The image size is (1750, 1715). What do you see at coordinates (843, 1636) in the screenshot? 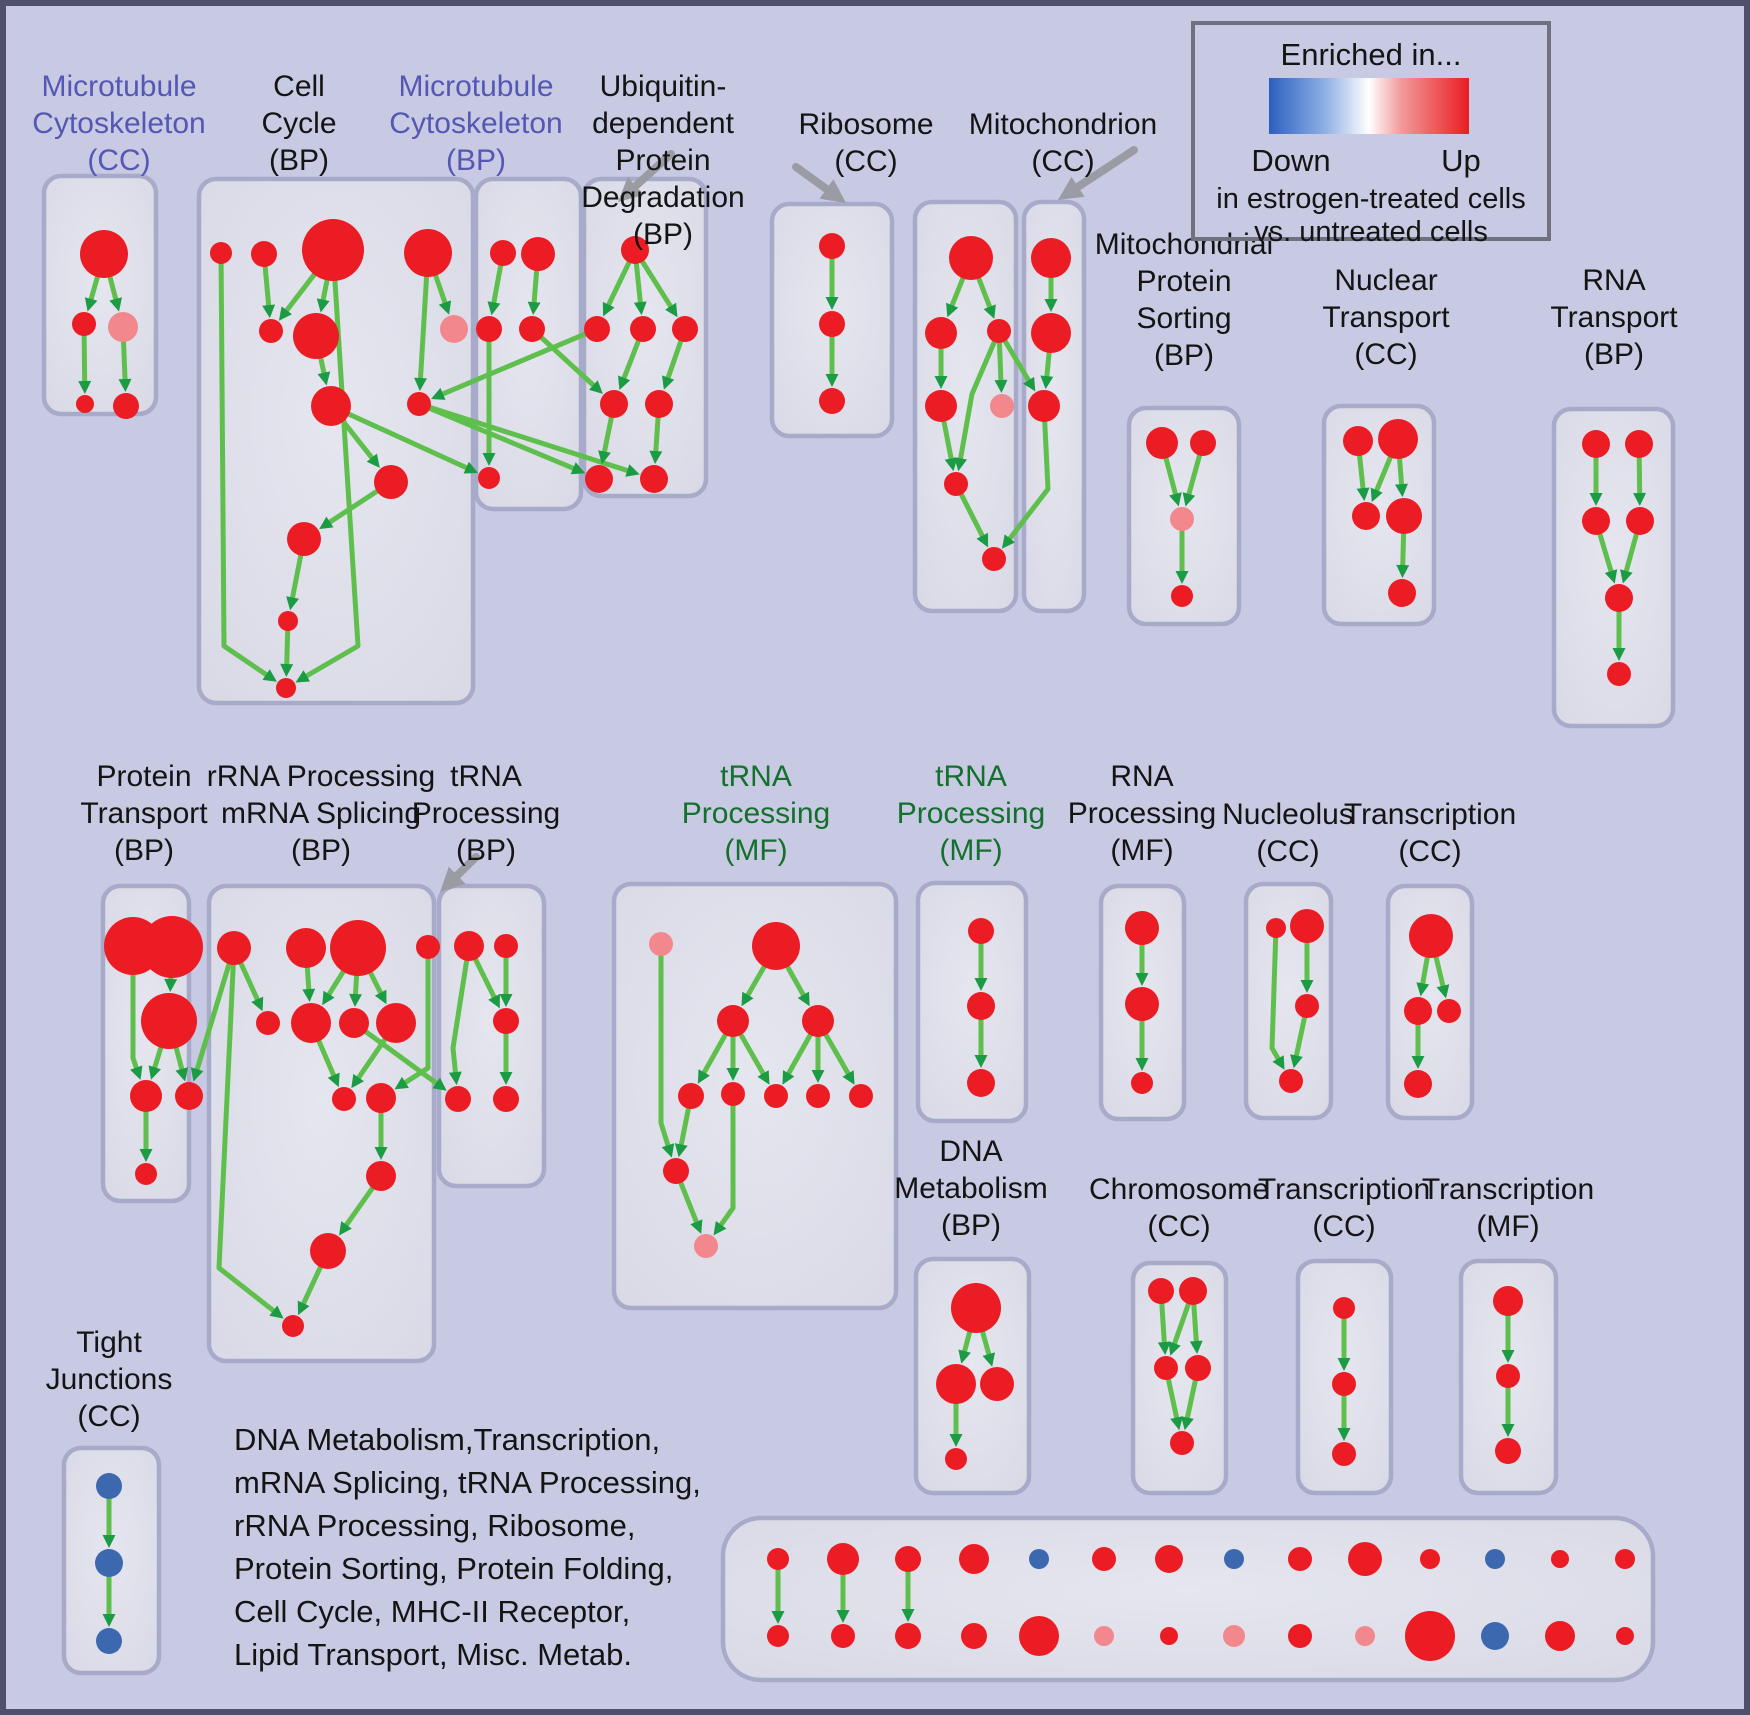
I see `node-mb1b` at bounding box center [843, 1636].